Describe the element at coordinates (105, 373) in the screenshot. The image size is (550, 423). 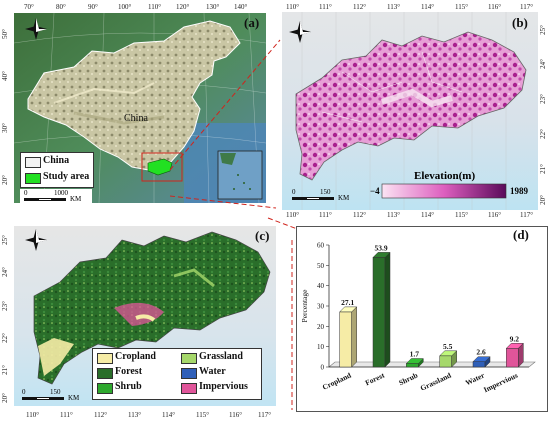
I see `legend-swatch-forest` at that location.